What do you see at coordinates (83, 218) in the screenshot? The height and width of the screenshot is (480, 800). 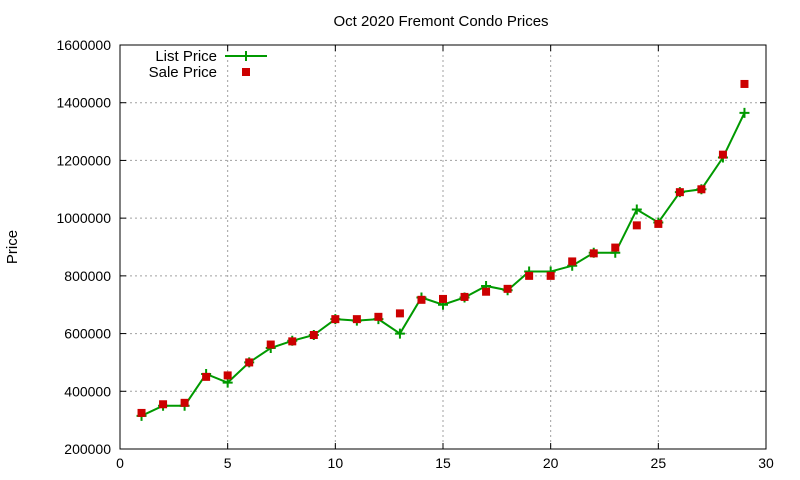 I see `y-tick-label: 1000000` at bounding box center [83, 218].